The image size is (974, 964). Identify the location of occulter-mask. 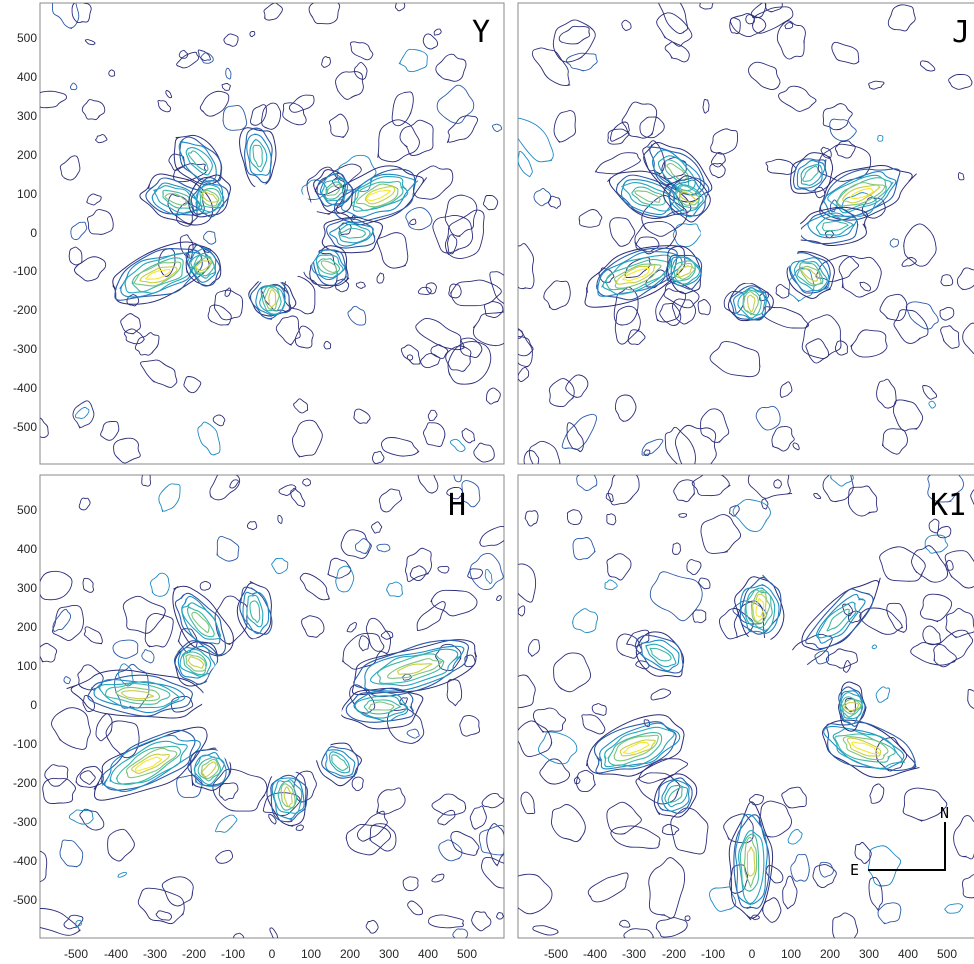
(272, 706).